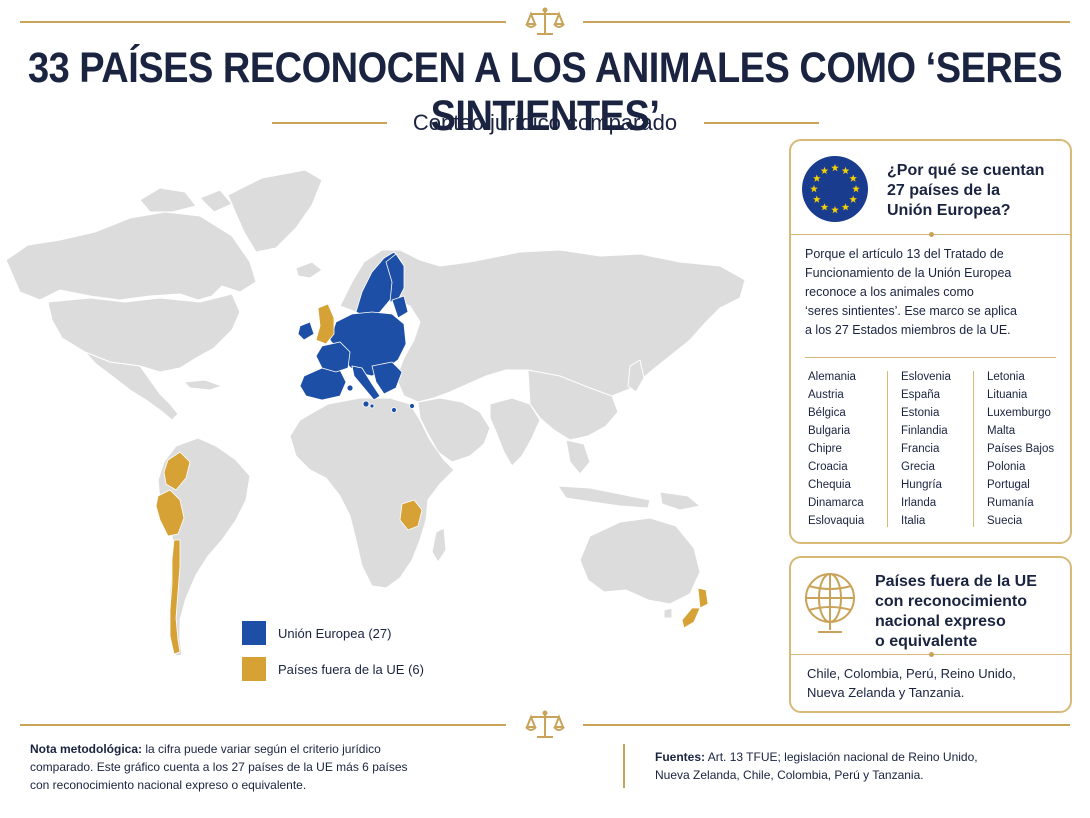 The image size is (1090, 818). Describe the element at coordinates (351, 669) in the screenshot. I see `legend-label-non-eu: Países fuera de la UE (6)` at that location.